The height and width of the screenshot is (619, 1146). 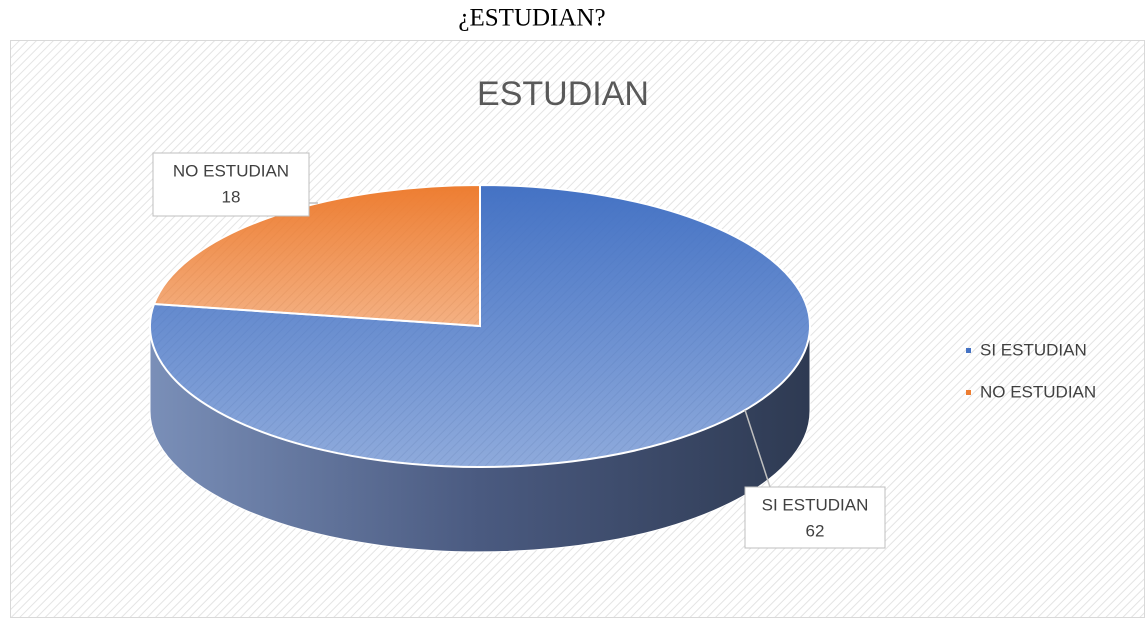 What do you see at coordinates (531, 18) in the screenshot?
I see `caption: ¿ESTUDIAN?` at bounding box center [531, 18].